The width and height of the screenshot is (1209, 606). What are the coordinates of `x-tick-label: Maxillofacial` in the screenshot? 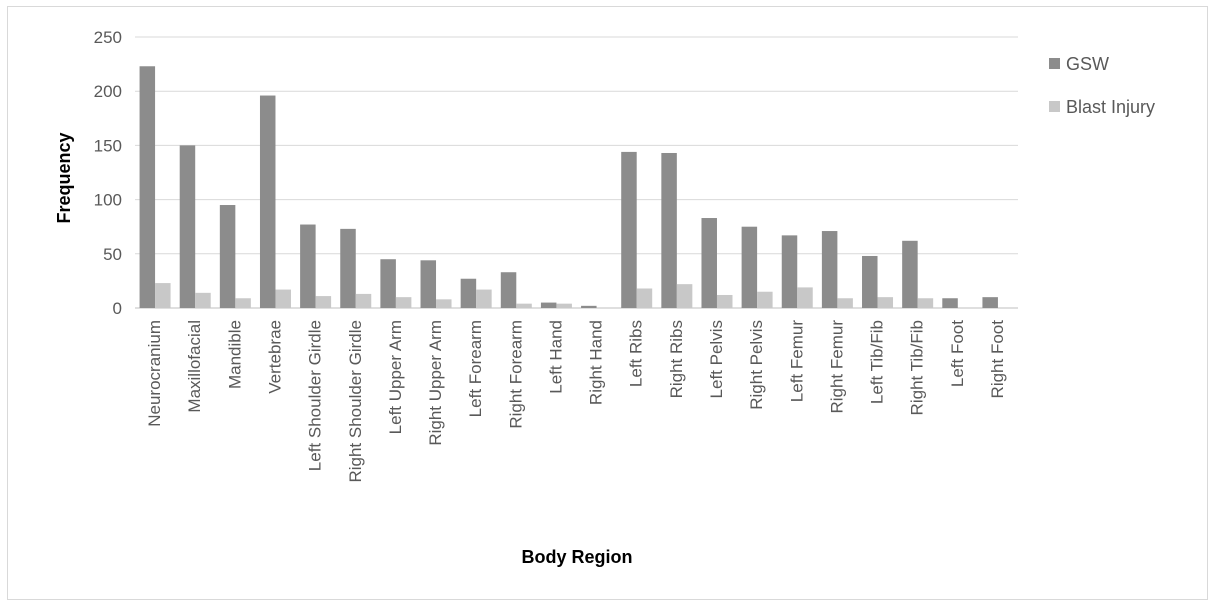 It's located at (194, 366).